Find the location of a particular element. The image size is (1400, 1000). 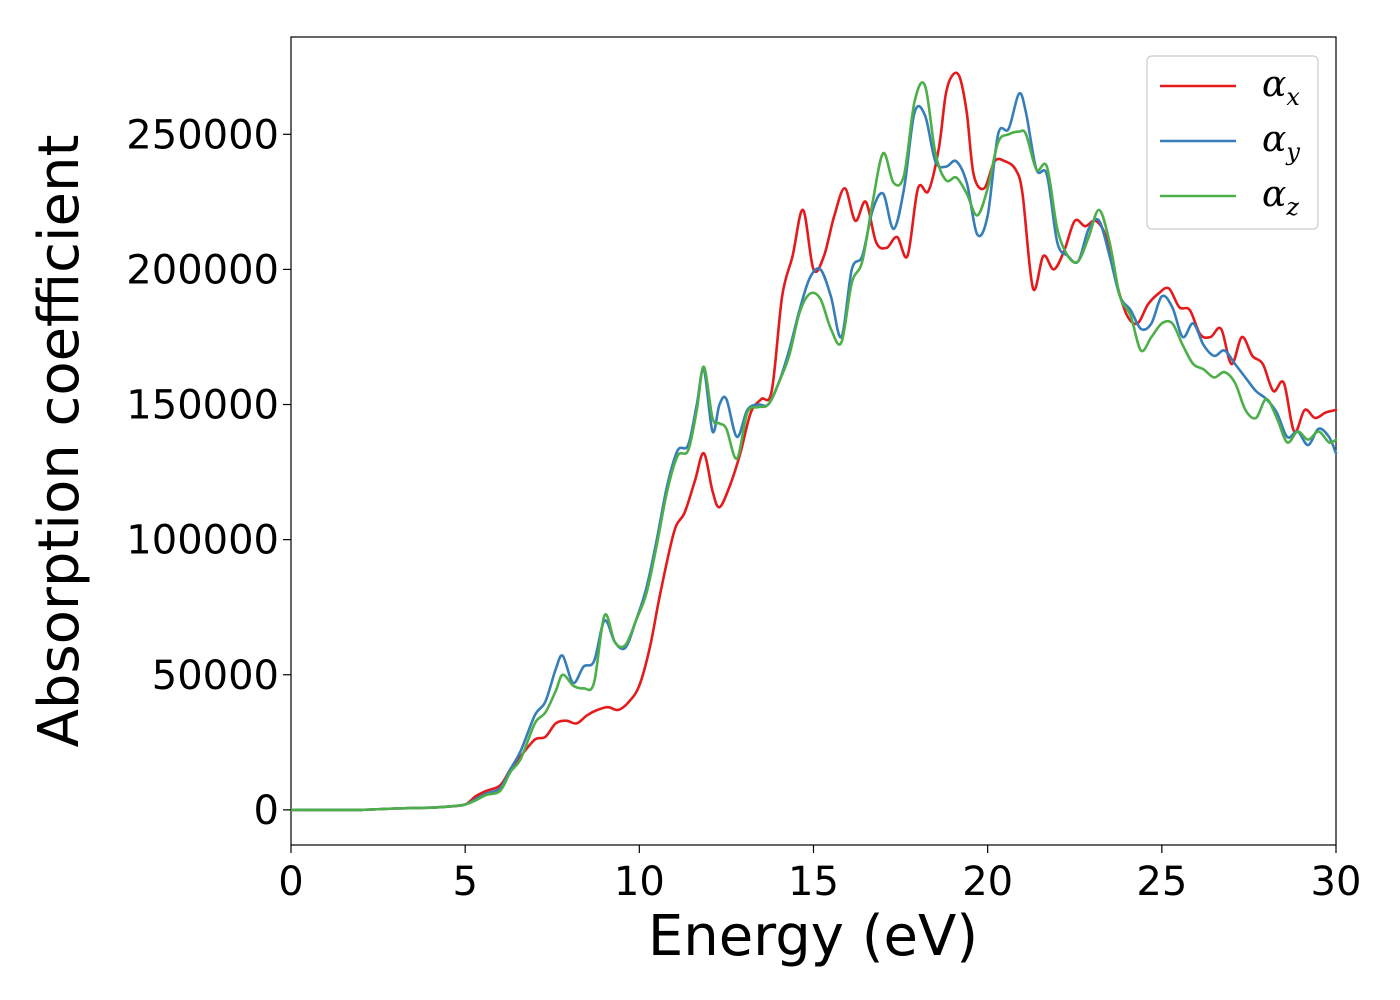

y-axis-title: Absorption coefficient is located at coordinates (59, 441).